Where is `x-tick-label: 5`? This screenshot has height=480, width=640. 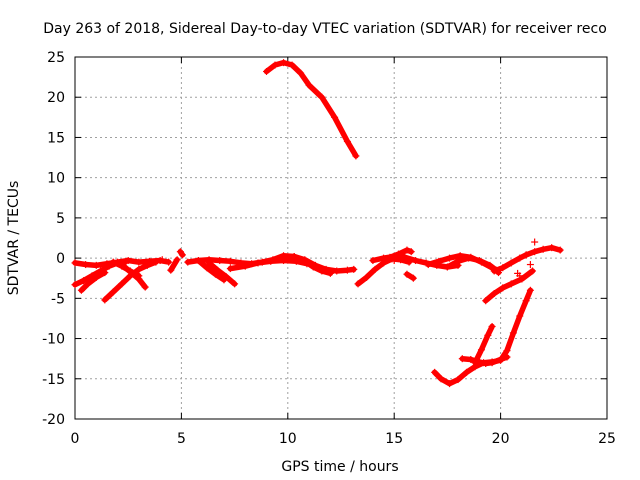 x-tick-label: 5 is located at coordinates (181, 439).